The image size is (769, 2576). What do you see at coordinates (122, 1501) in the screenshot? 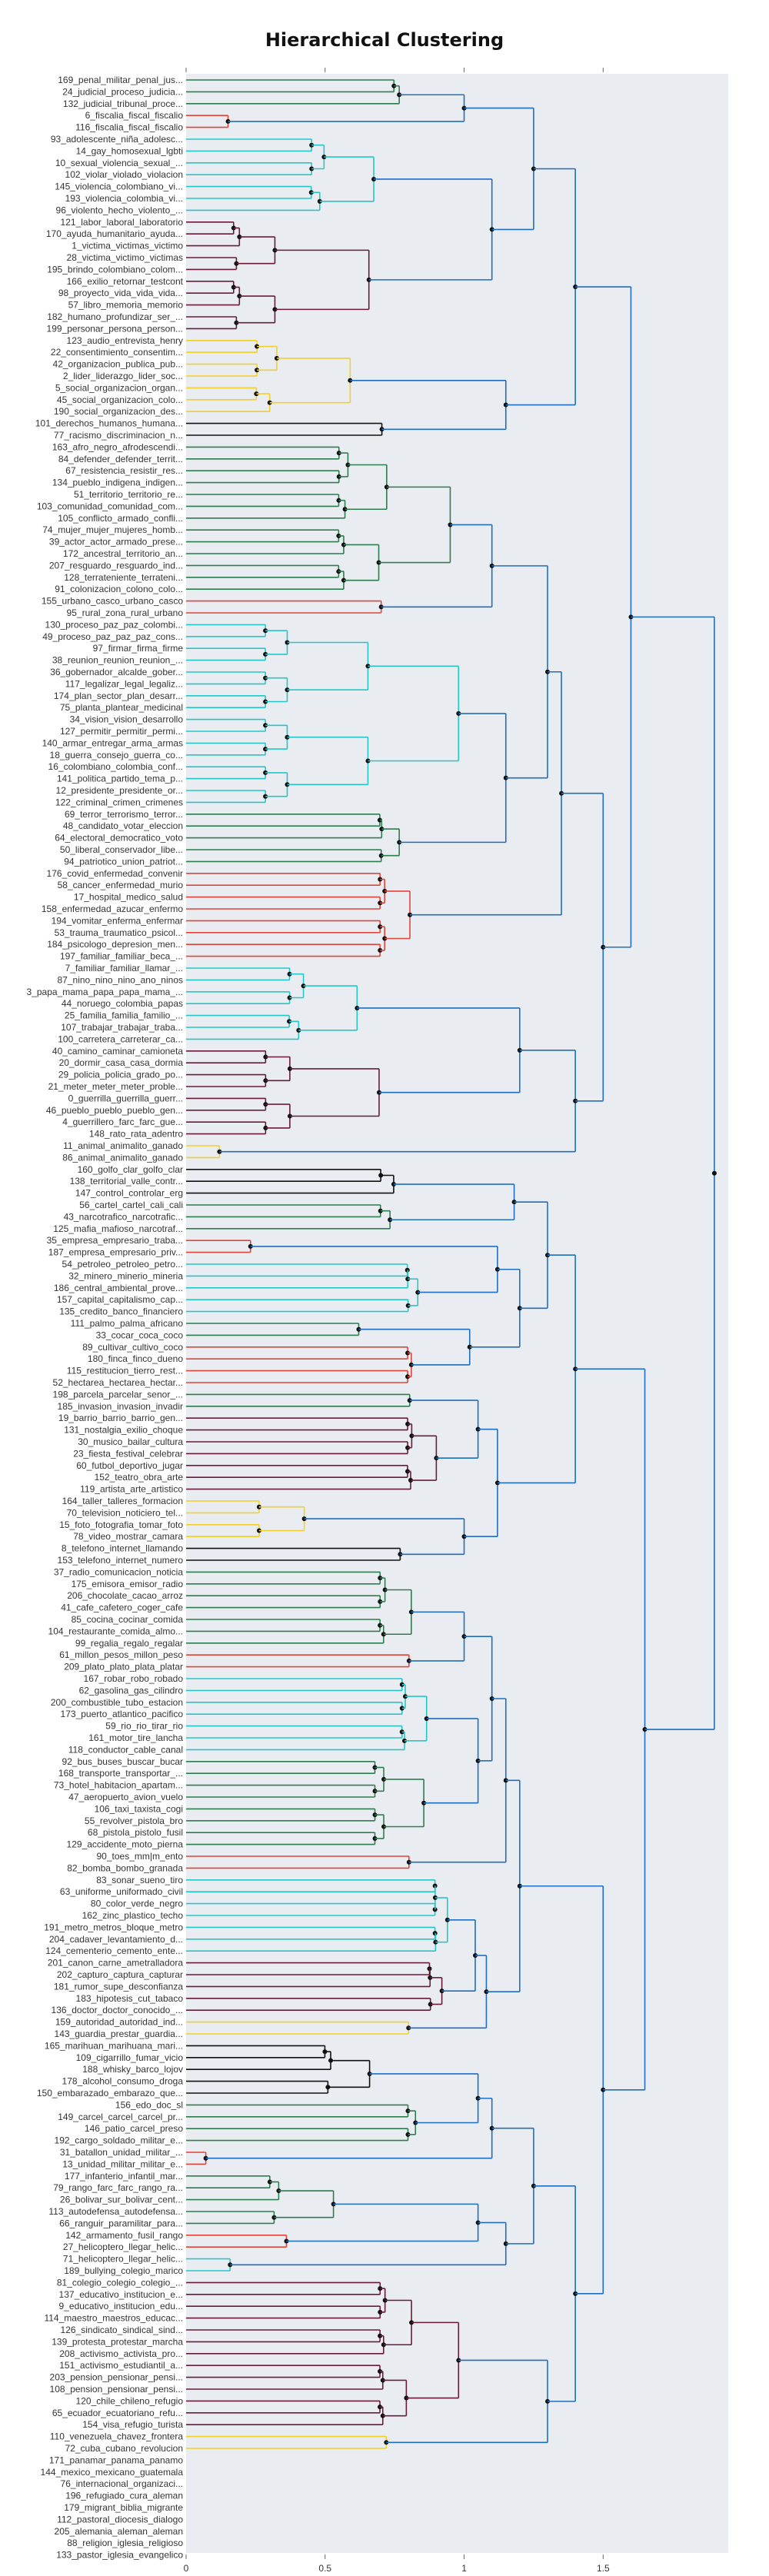
I see `leaf-label: 164_taller_talleres_formacion` at bounding box center [122, 1501].